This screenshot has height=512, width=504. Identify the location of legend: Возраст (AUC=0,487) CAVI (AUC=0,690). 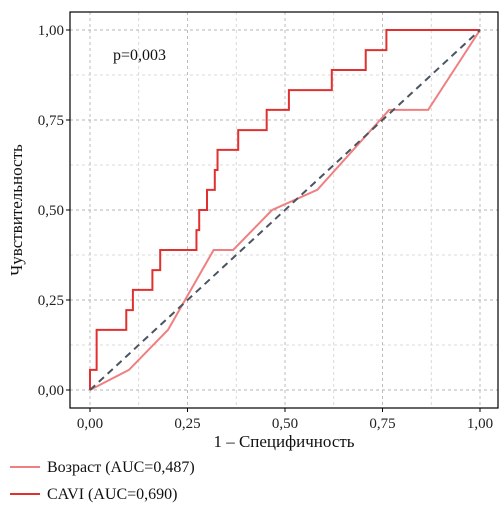
(102, 481).